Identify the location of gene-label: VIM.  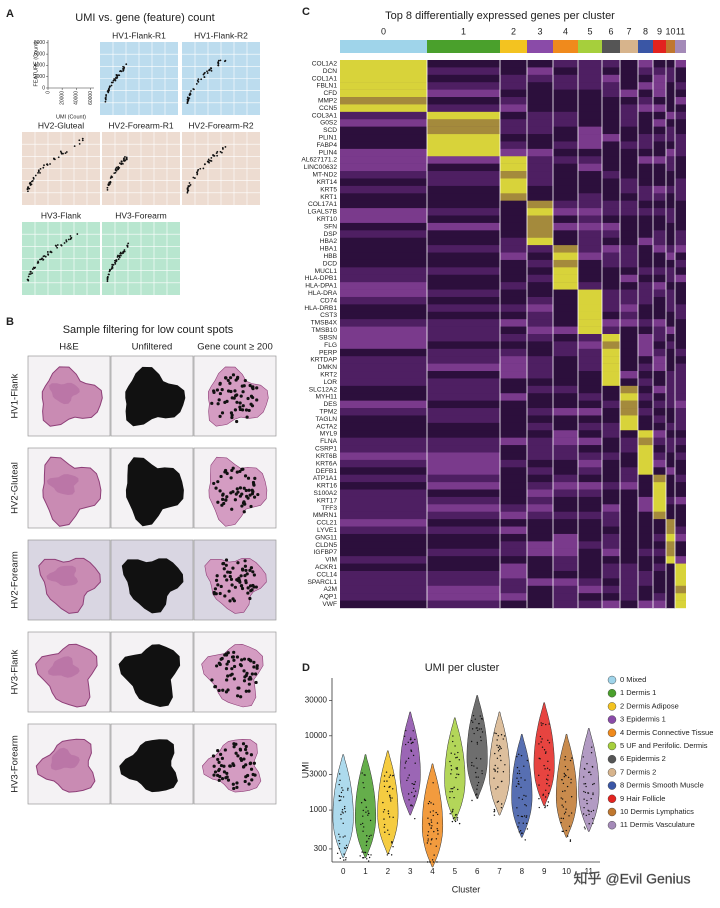
(331, 560).